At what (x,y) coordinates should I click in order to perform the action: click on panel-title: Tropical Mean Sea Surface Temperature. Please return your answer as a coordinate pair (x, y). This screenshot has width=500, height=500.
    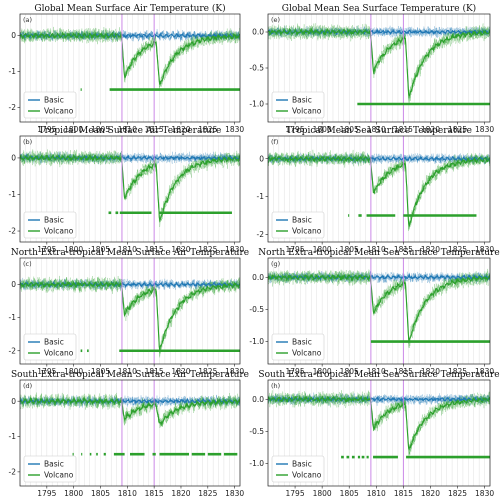
    Looking at the image, I should click on (379, 131).